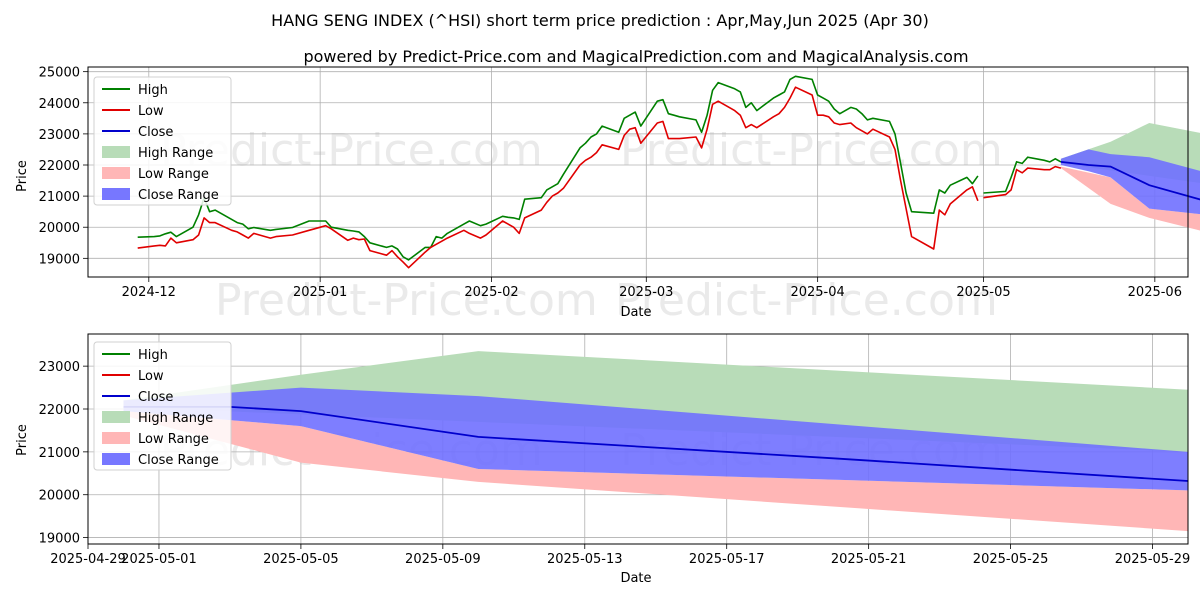  Describe the element at coordinates (301, 559) in the screenshot. I see `x-tick-label: 2025-05-05` at that location.